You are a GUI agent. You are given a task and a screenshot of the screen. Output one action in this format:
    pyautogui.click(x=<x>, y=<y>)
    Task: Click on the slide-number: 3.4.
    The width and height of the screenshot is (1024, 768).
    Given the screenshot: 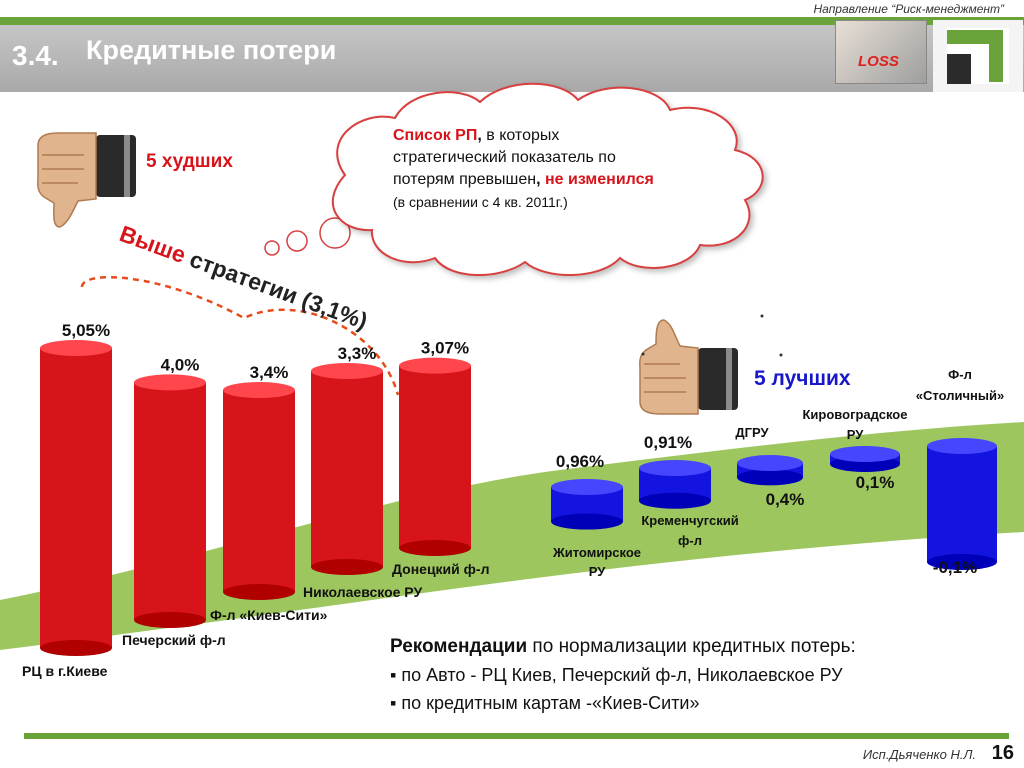 What is the action you would take?
    pyautogui.click(x=35, y=55)
    